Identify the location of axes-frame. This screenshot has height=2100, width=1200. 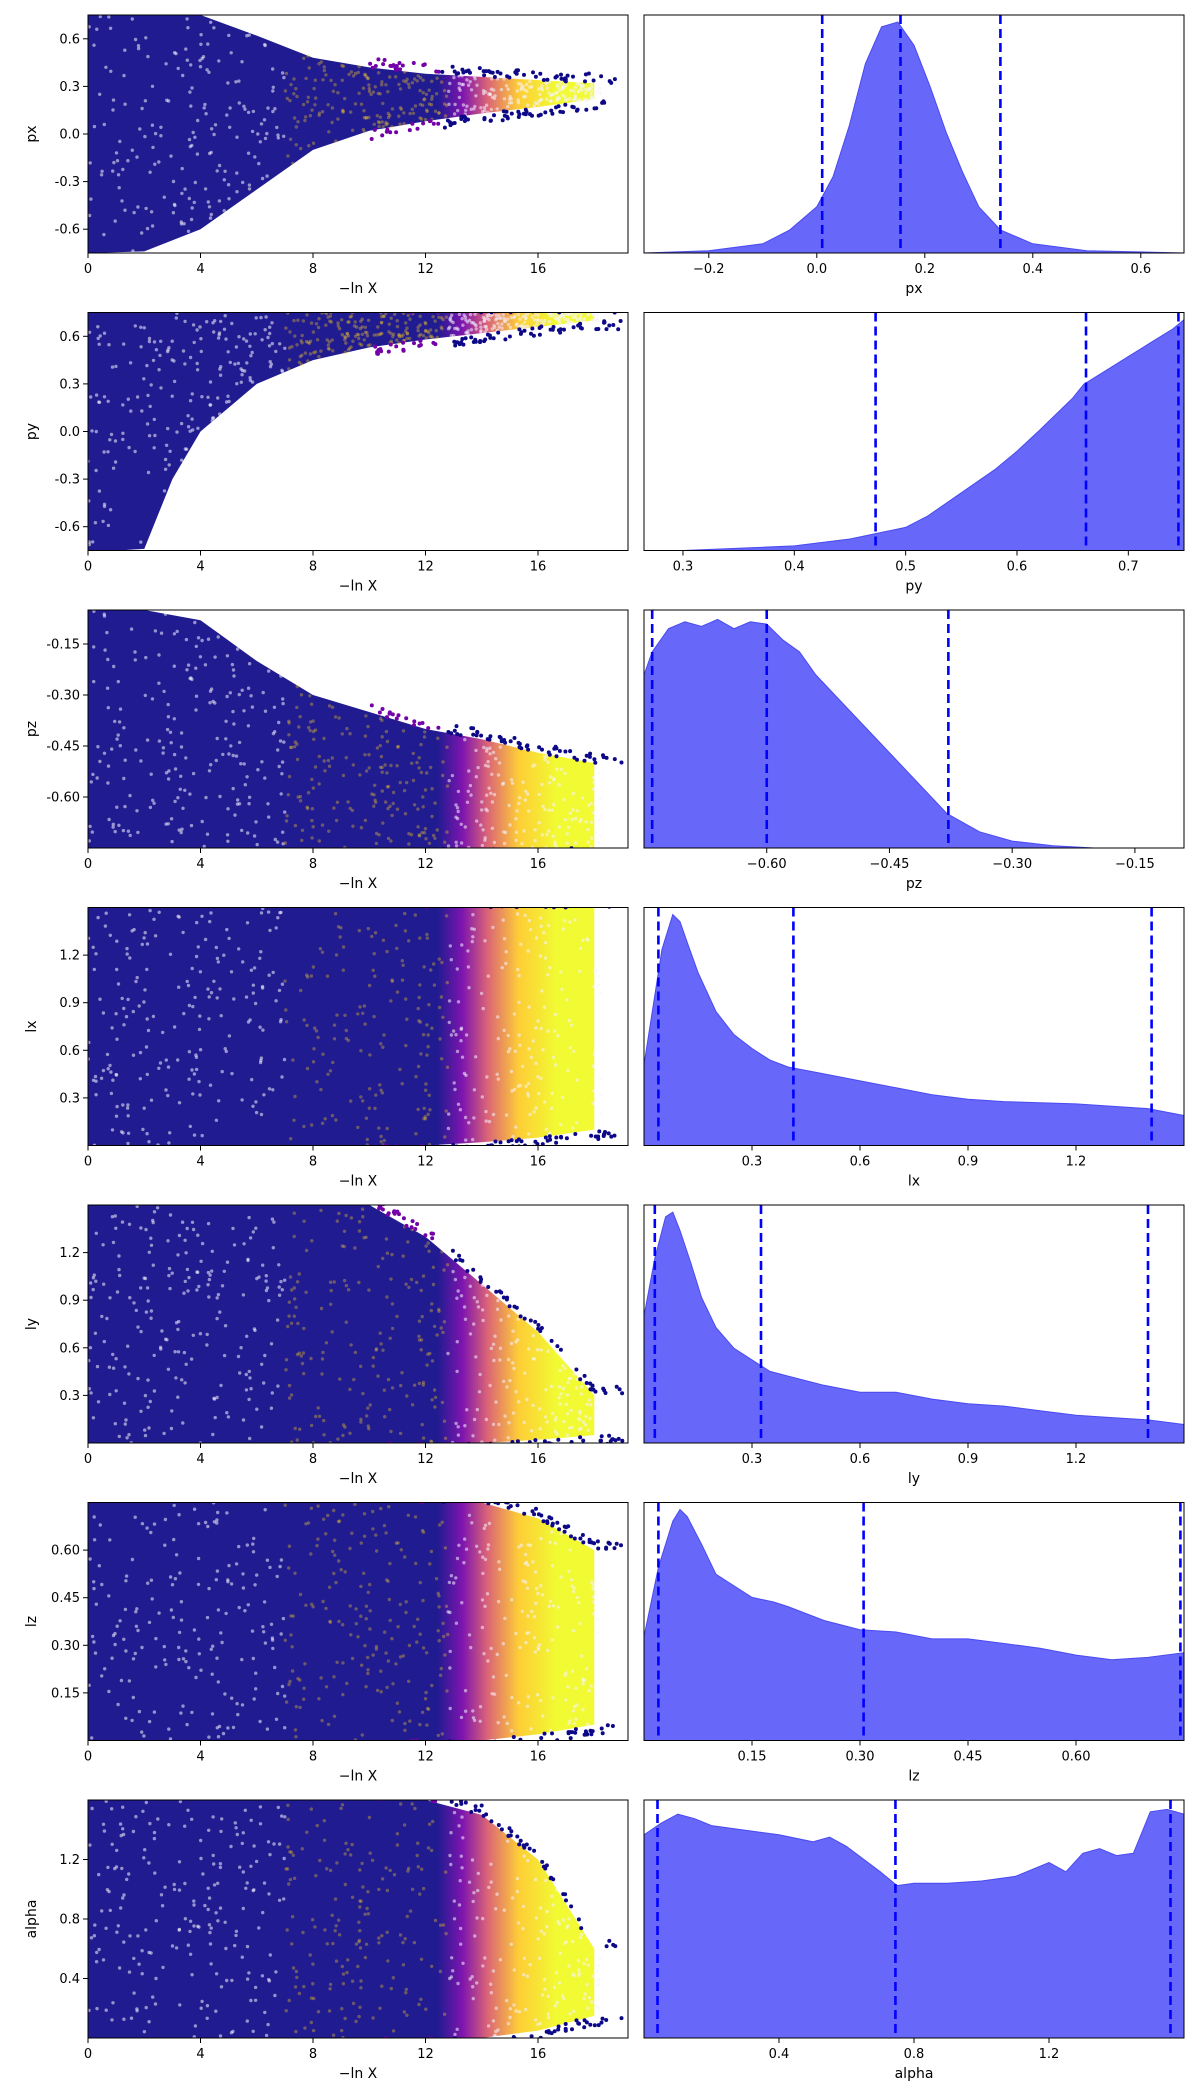
(914, 1026).